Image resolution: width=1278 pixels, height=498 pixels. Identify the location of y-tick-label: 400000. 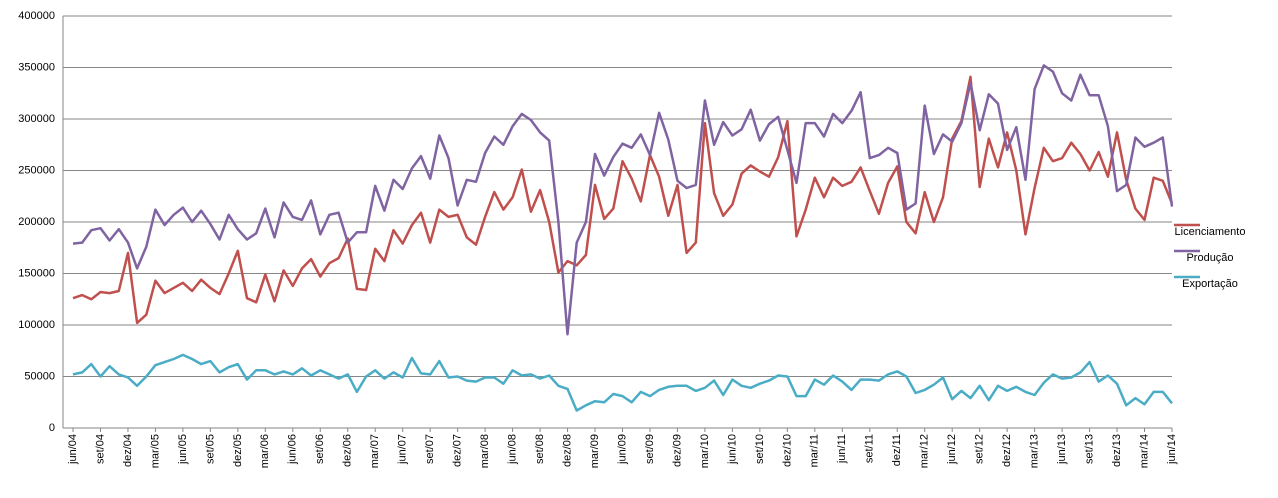
(36, 16).